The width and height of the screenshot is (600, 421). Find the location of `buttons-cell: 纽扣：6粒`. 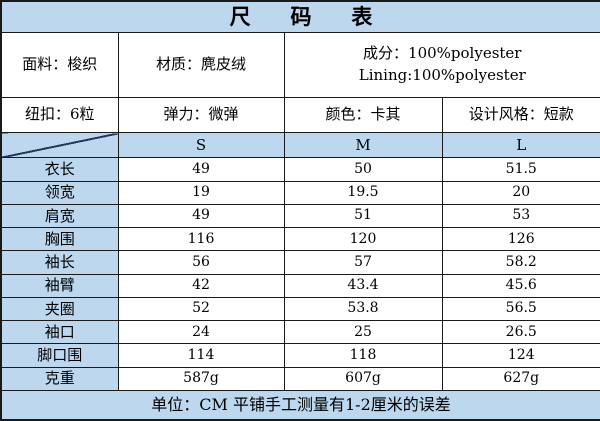

buttons-cell: 纽扣：6粒 is located at coordinates (59, 115).